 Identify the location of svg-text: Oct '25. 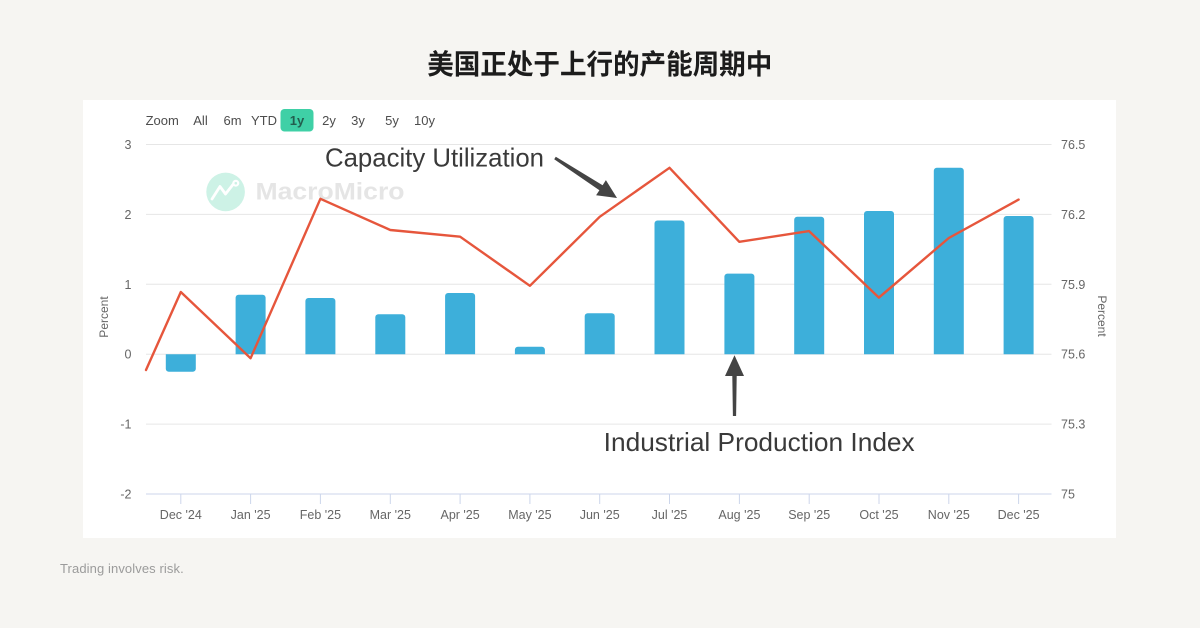
(878, 515).